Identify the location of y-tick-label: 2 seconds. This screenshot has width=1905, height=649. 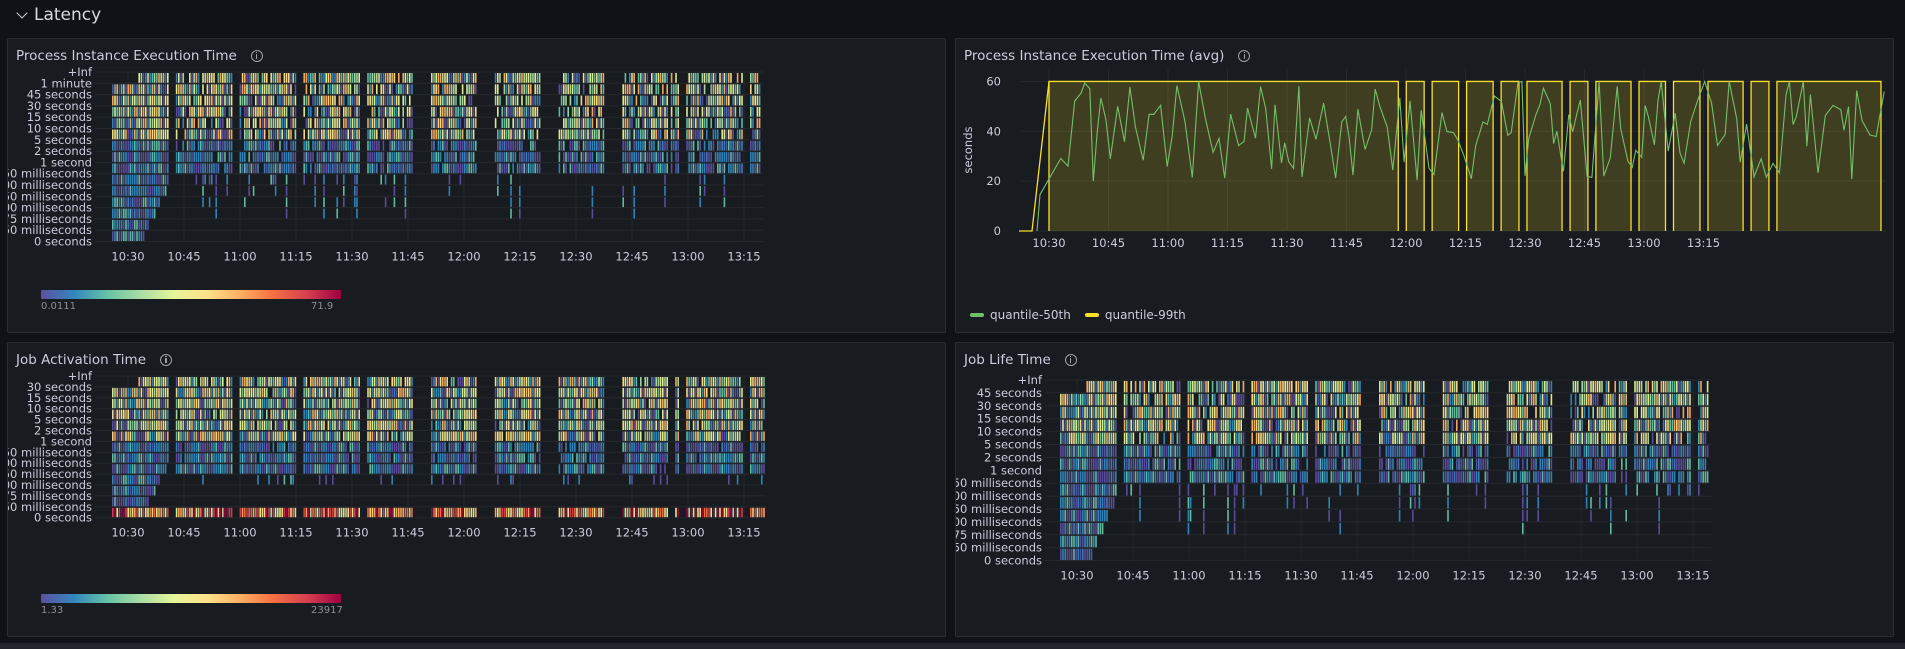
(63, 431).